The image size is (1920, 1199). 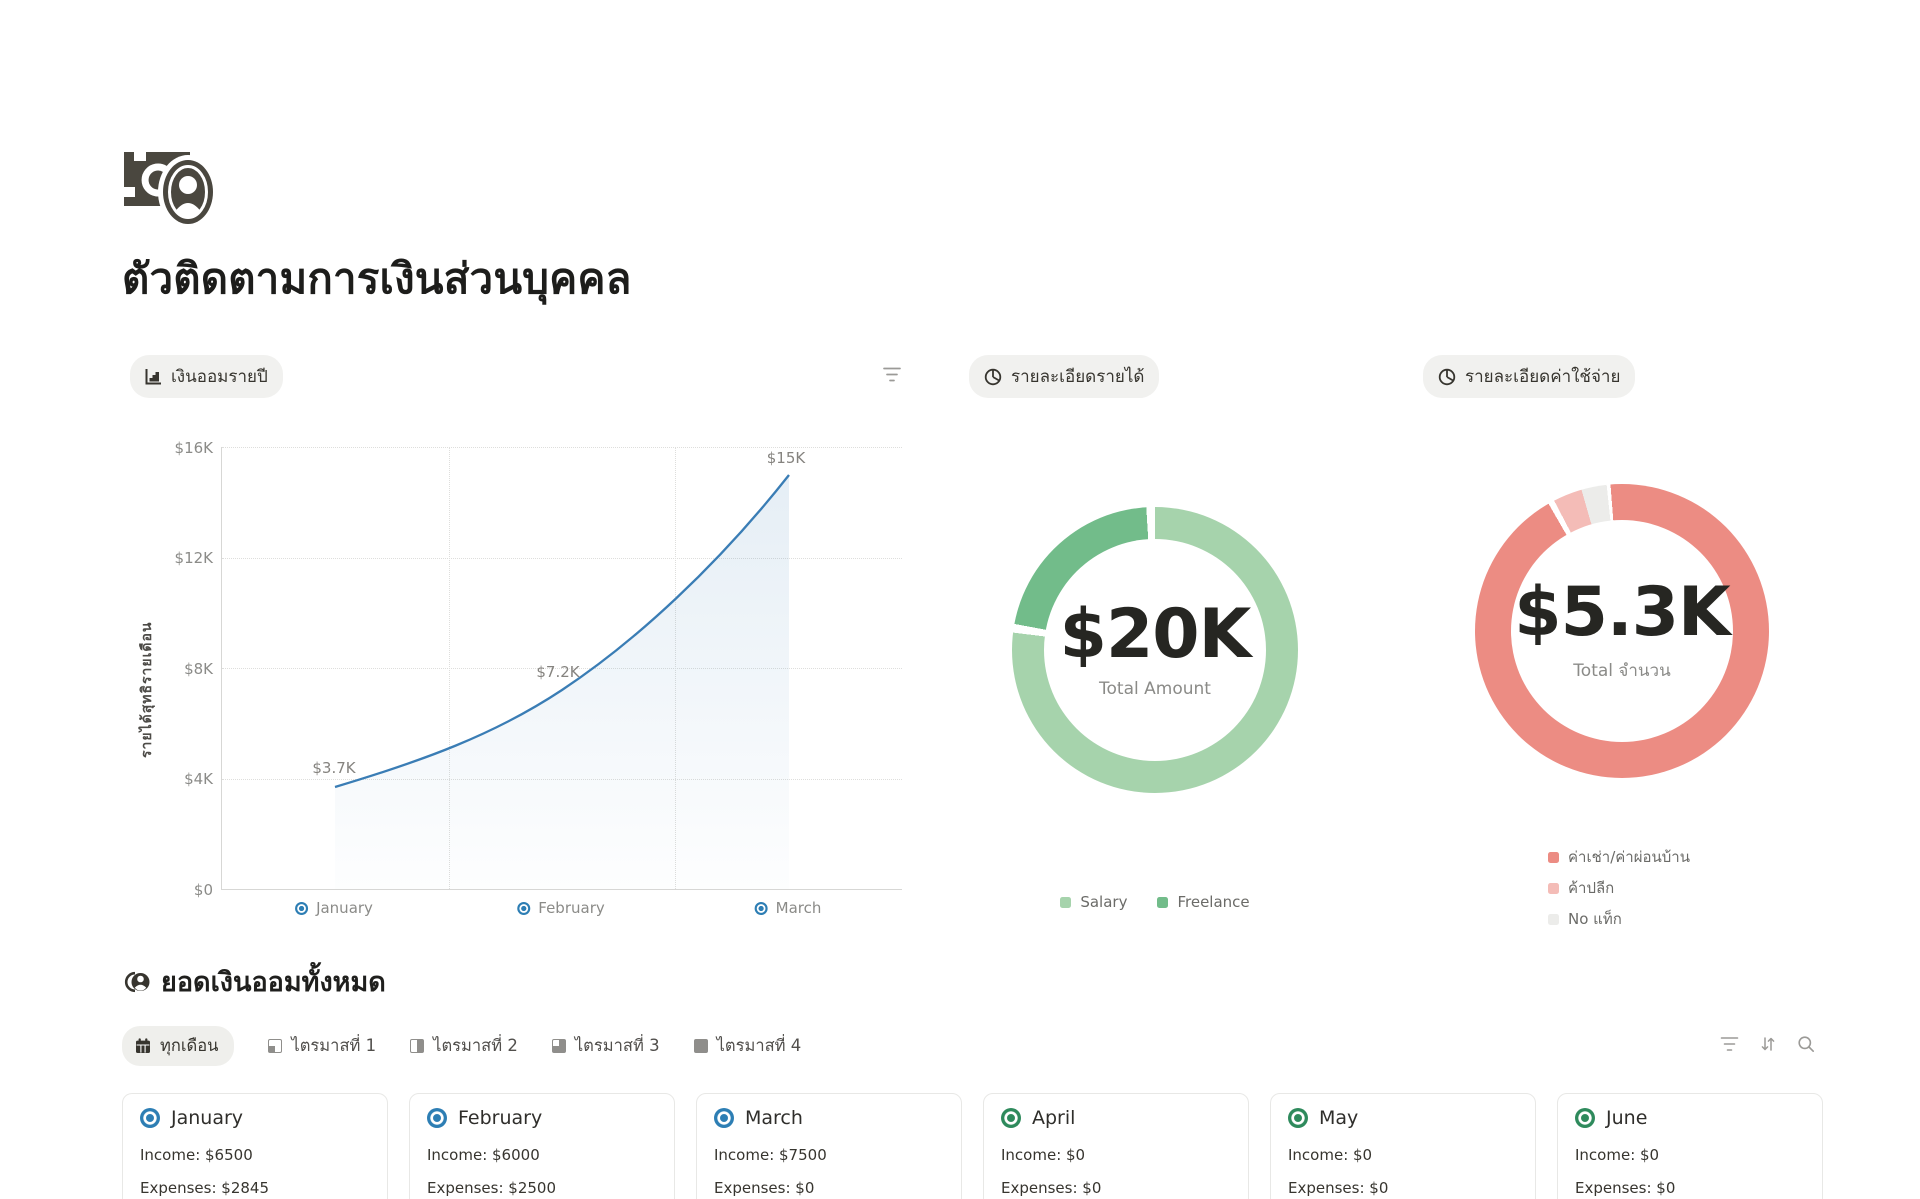 I want to click on legend-item-retail: ค้าปลีก, so click(x=1619, y=888).